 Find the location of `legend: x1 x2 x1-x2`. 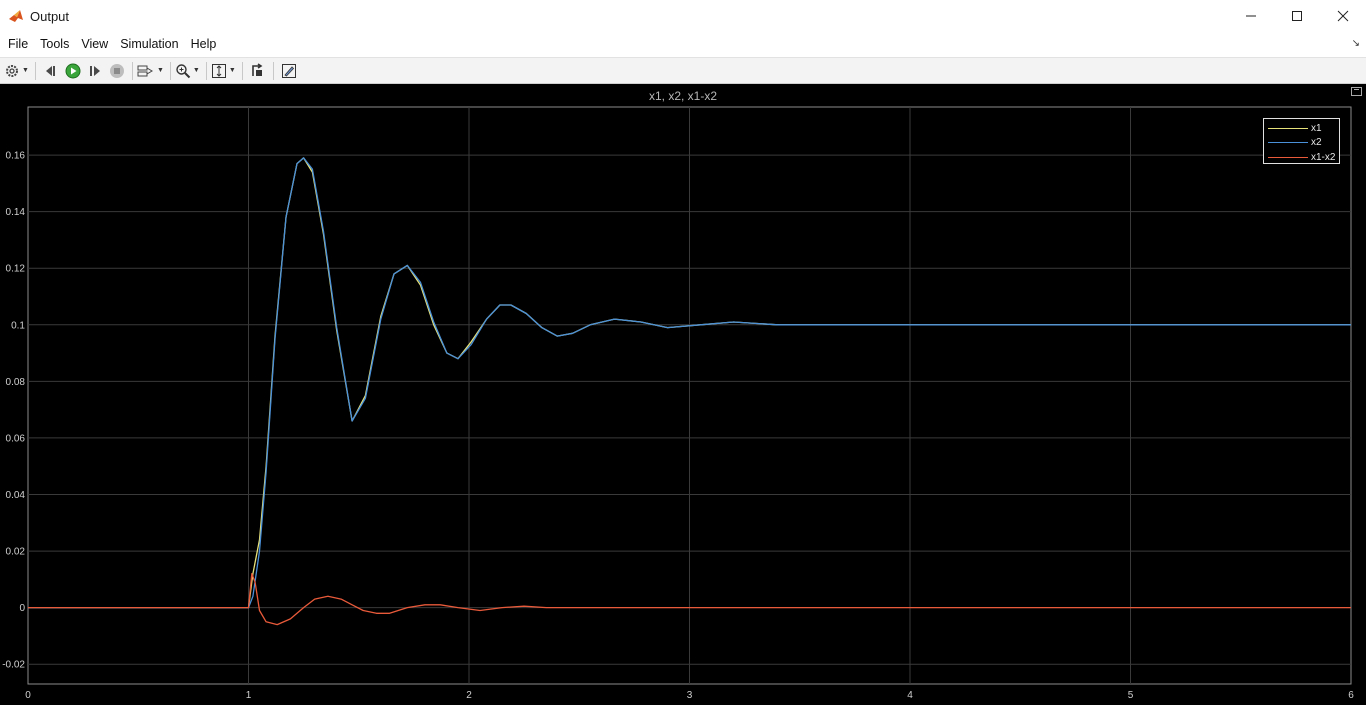

legend: x1 x2 x1-x2 is located at coordinates (1301, 141).